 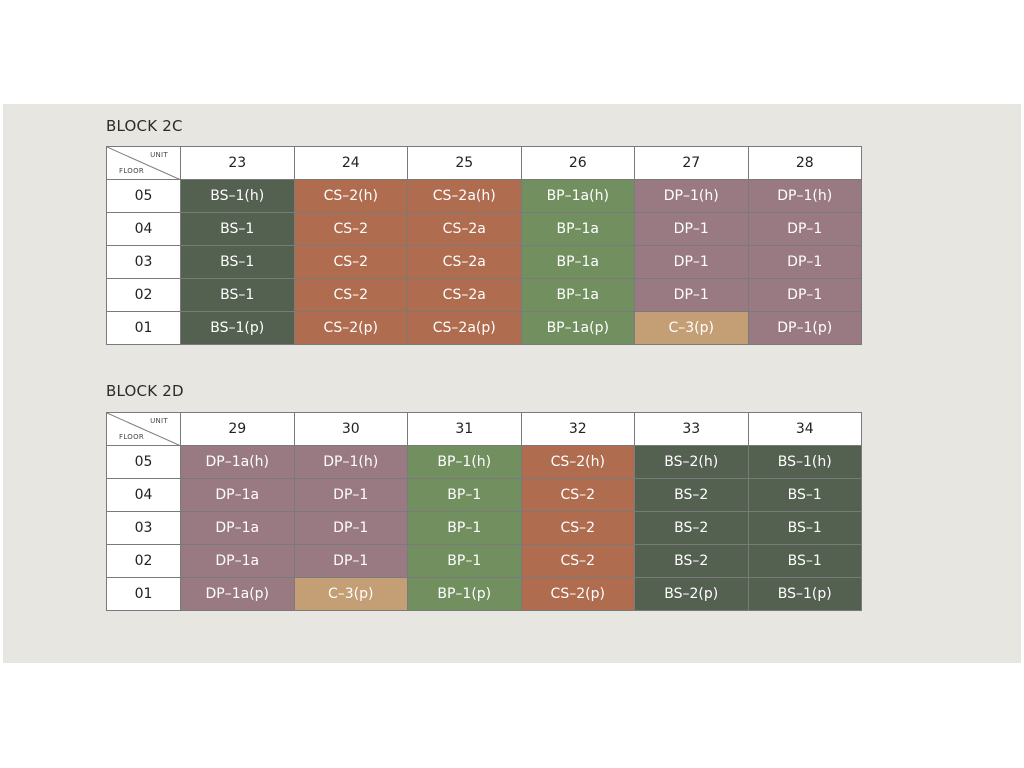 I want to click on floor-row: 02 BS–1 CS–2 CS–2a BP–1a DP–1 DP–1, so click(x=484, y=295).